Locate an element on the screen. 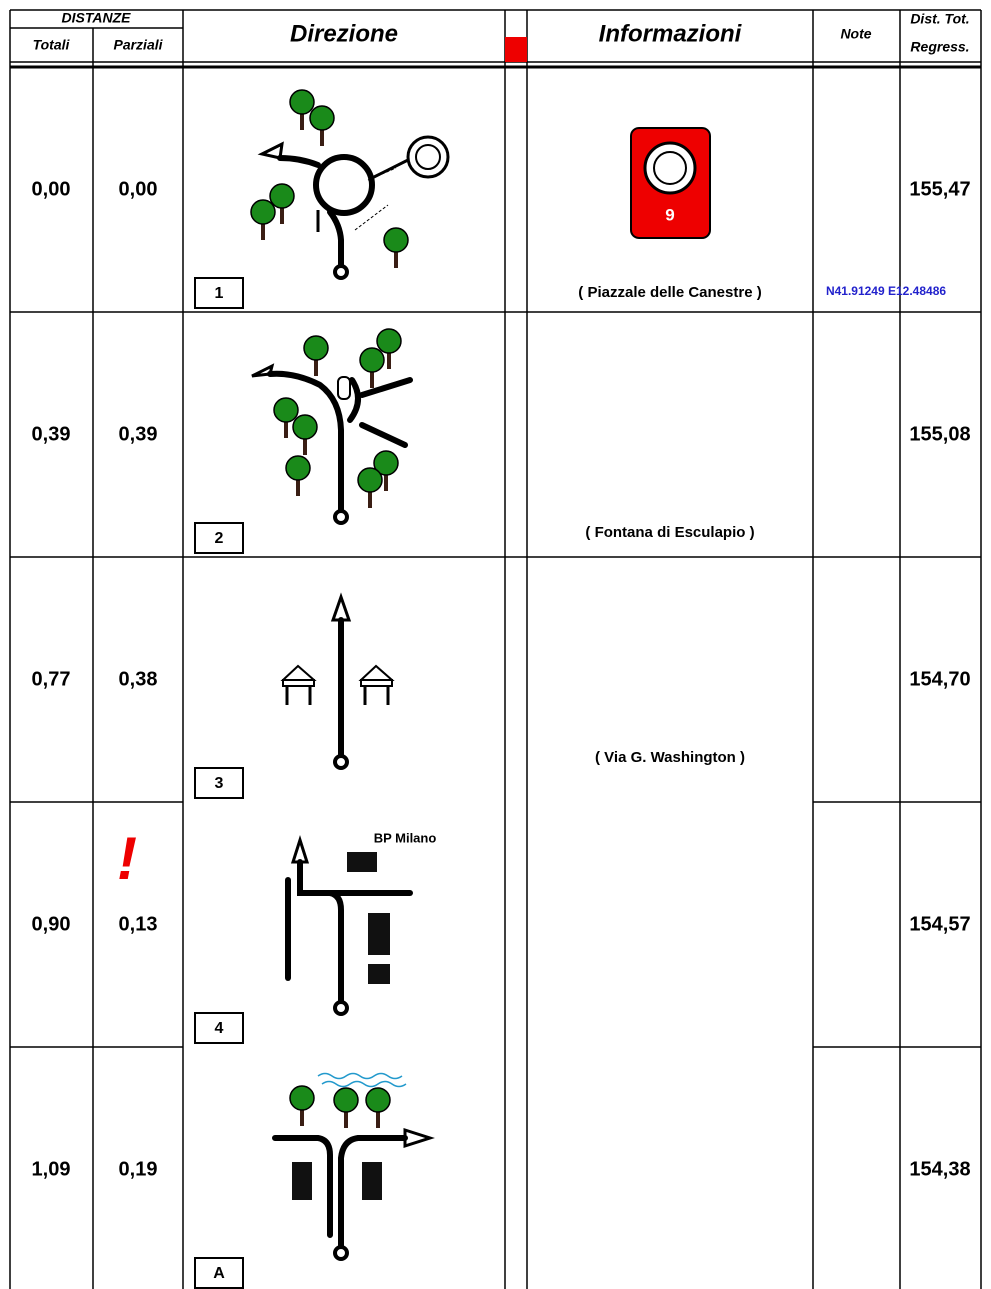  parziali: 0,00 is located at coordinates (138, 189).